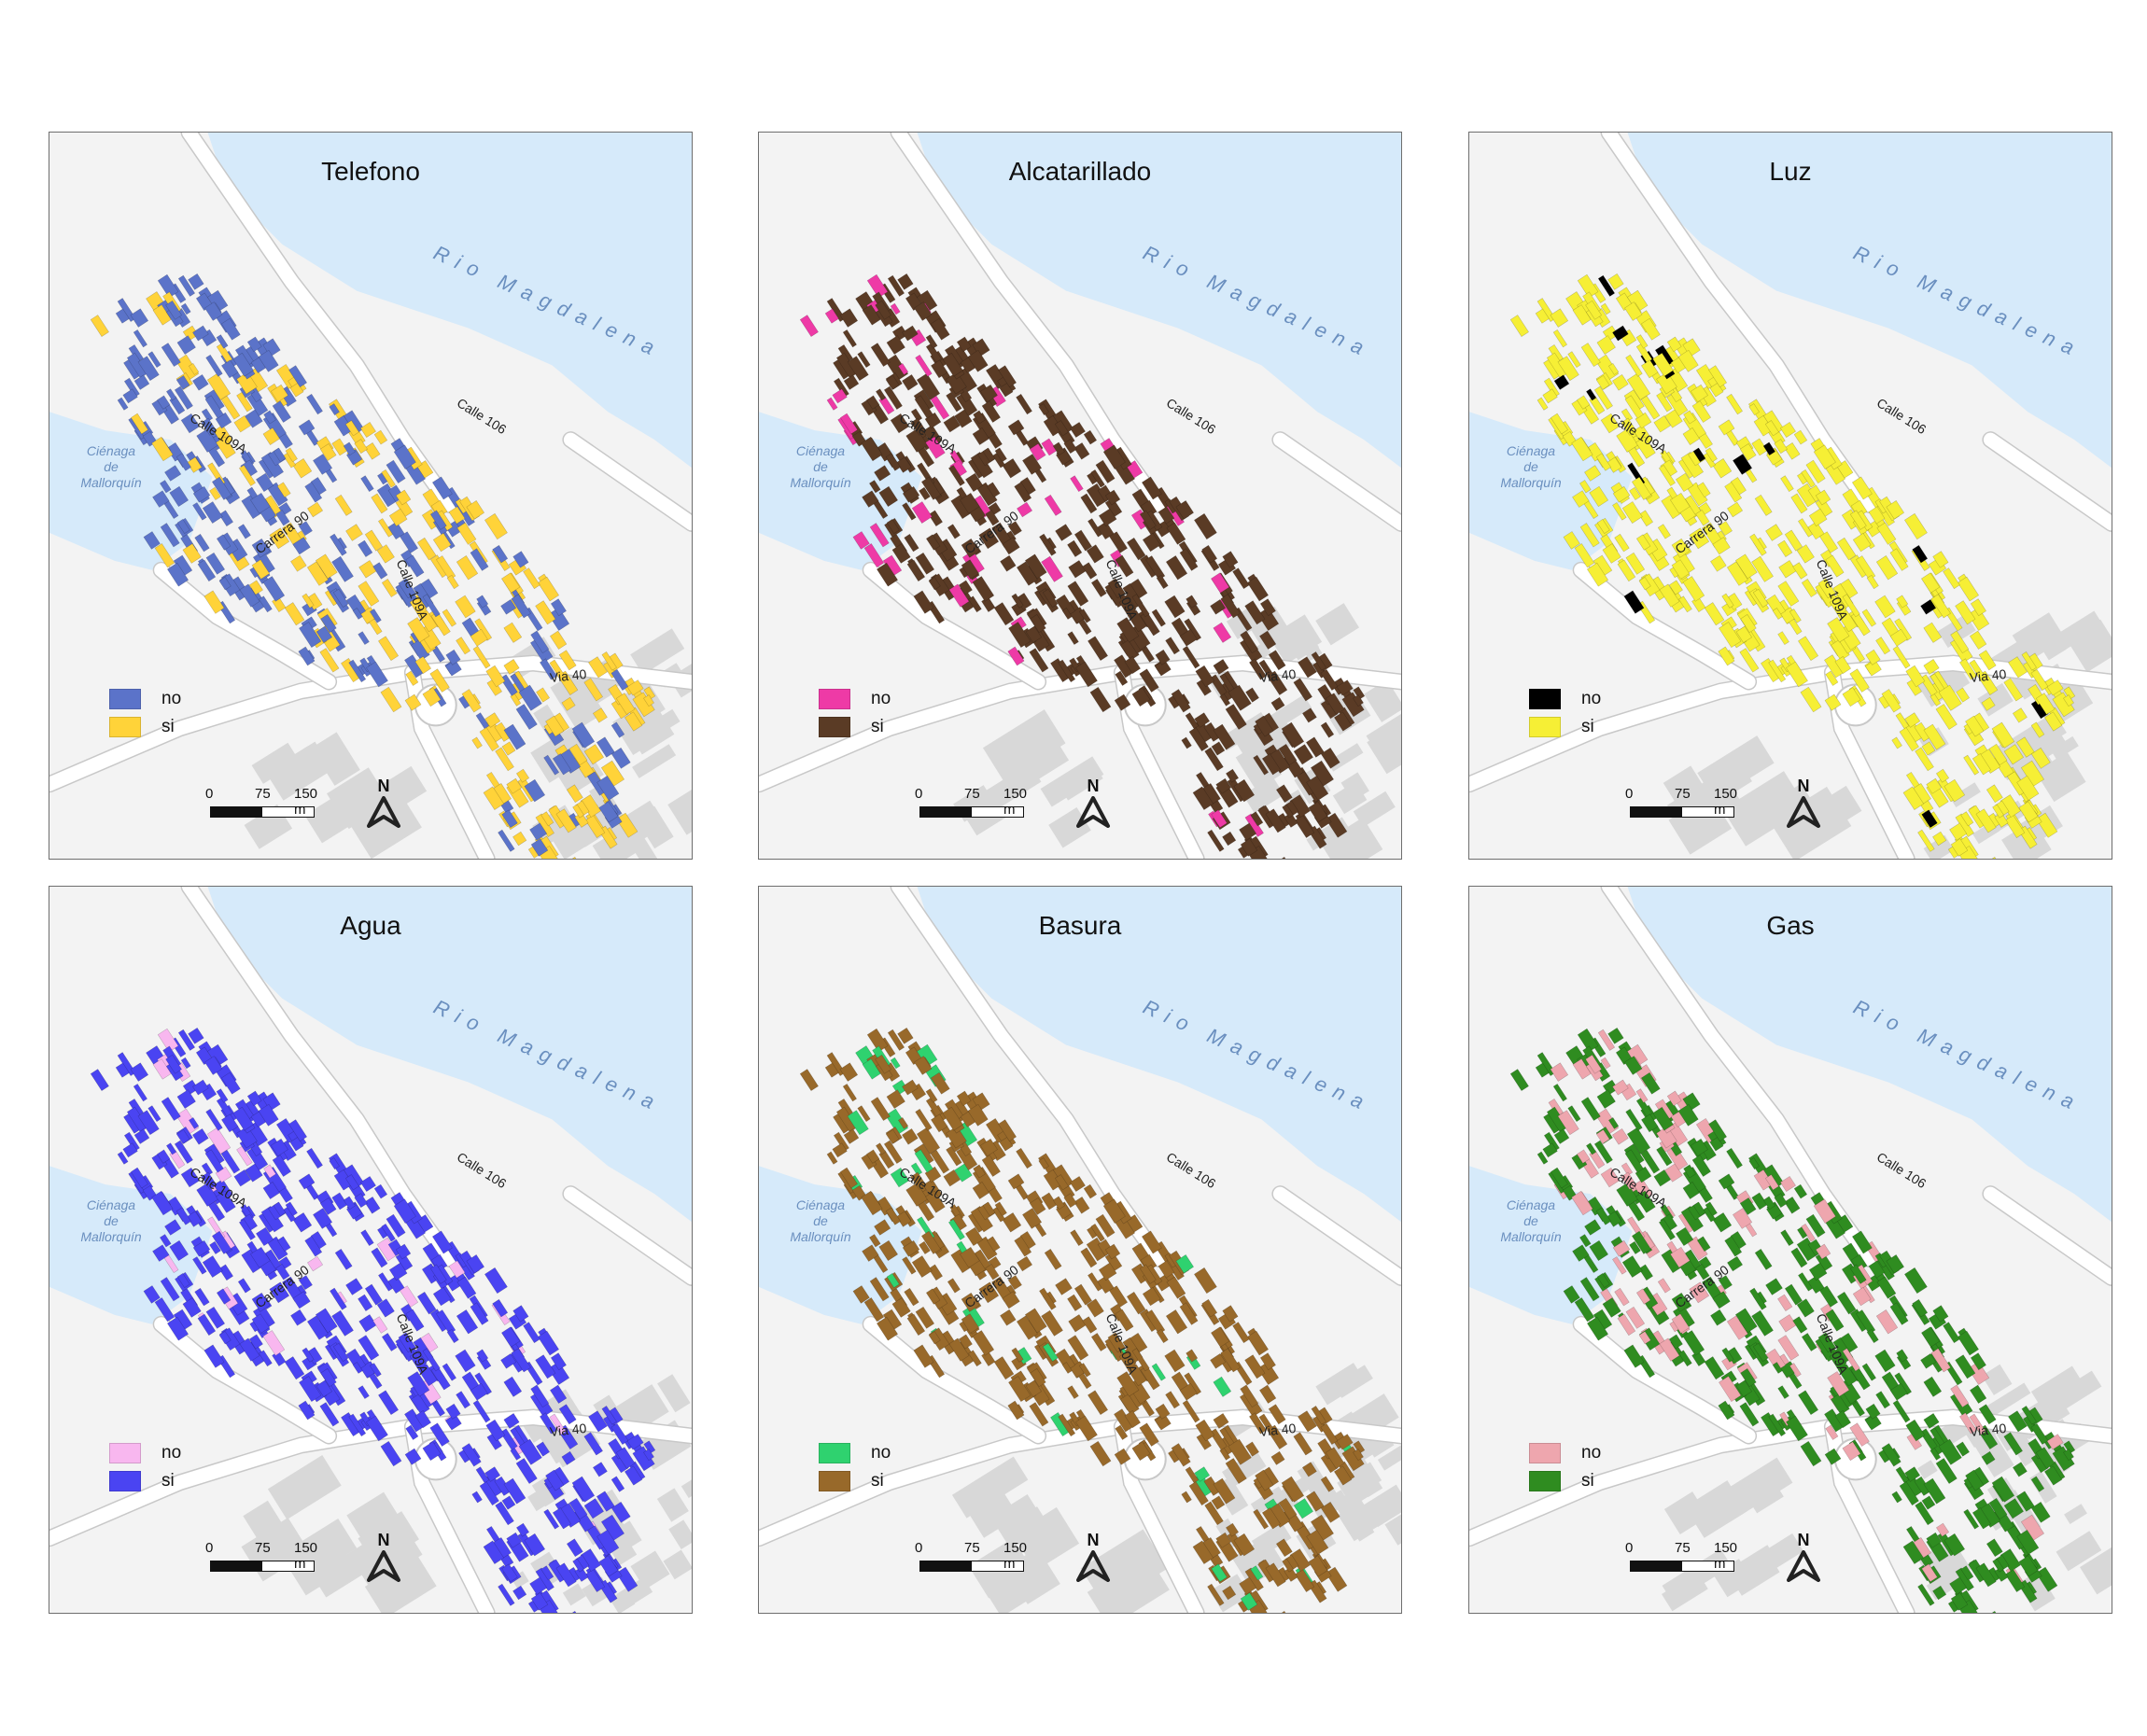 The height and width of the screenshot is (1736, 2147). Describe the element at coordinates (370, 171) in the screenshot. I see `panel-title: Telefono` at that location.